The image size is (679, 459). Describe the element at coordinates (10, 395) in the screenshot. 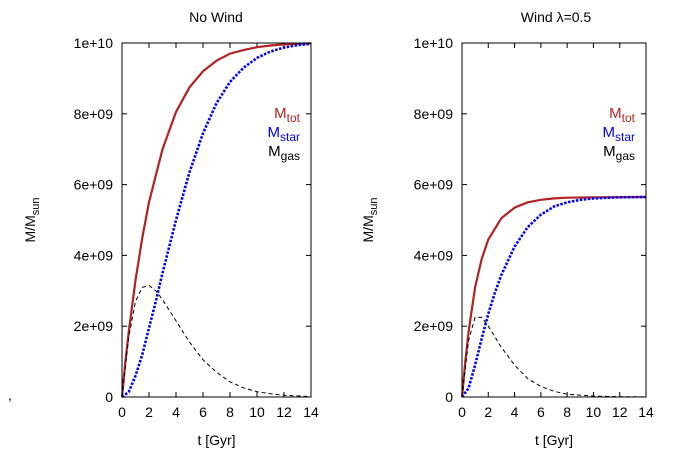

I see `stray-comma: ,` at that location.